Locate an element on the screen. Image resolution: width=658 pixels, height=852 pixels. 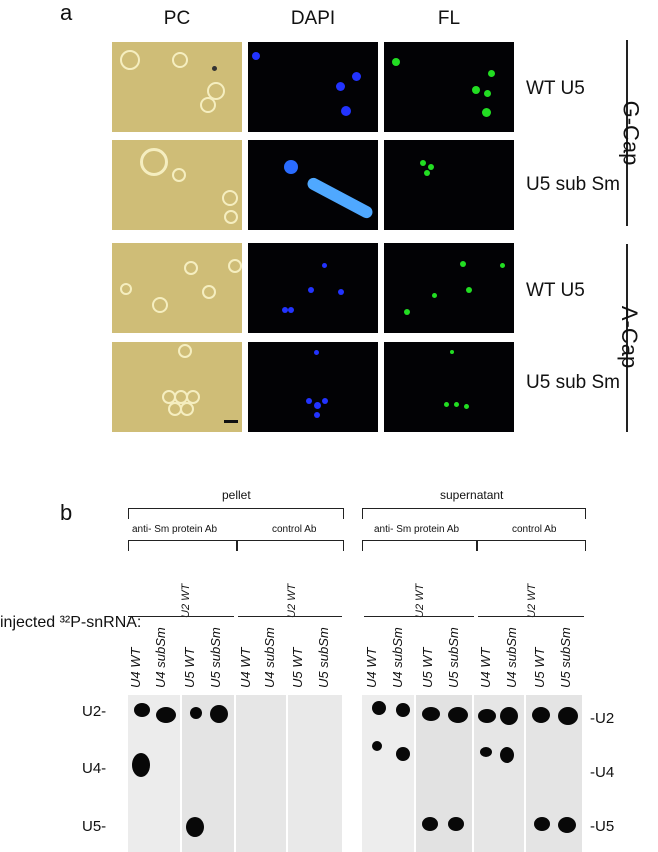
lane-13: U4 WT is located at coordinates (485, 667).